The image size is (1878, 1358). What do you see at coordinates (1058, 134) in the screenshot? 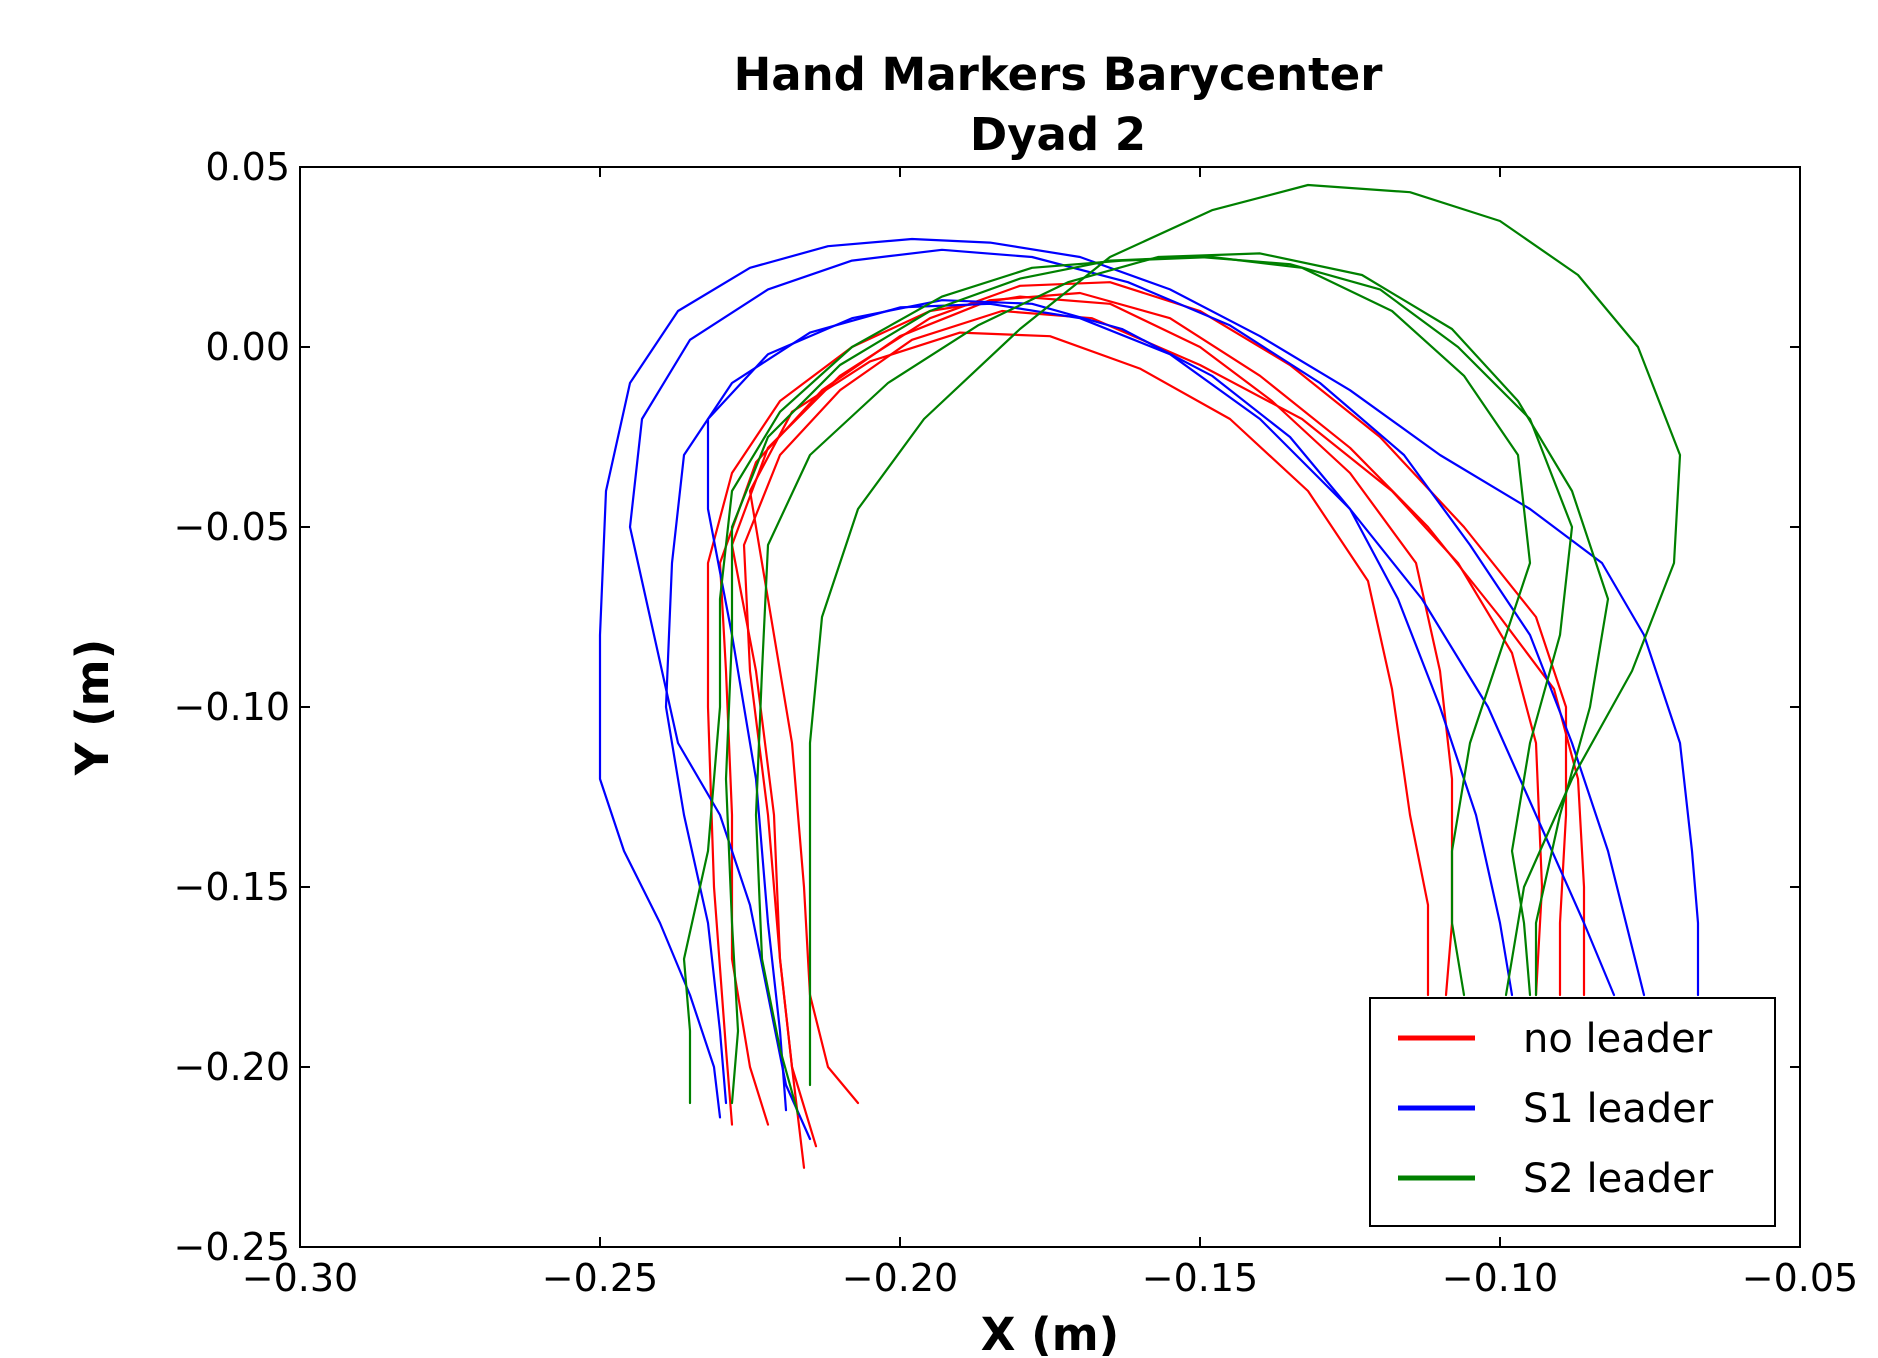
I see `chart-title-line-2: Dyad 2` at bounding box center [1058, 134].